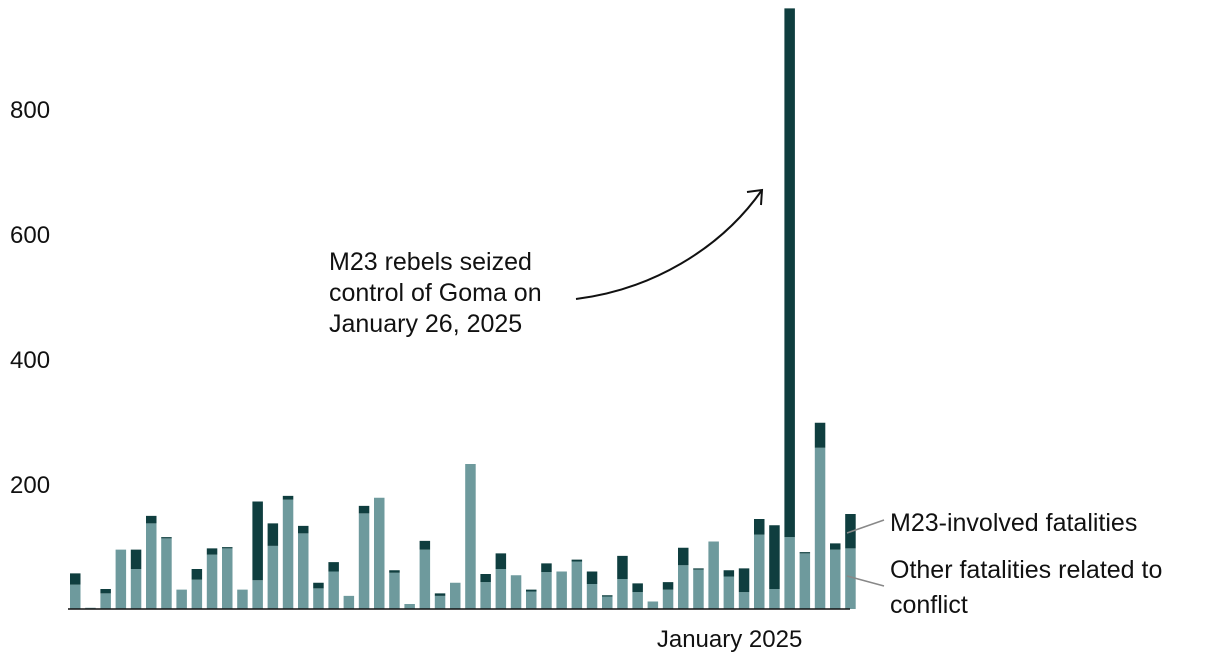  What do you see at coordinates (30, 110) in the screenshot?
I see `y-tick-label: 800` at bounding box center [30, 110].